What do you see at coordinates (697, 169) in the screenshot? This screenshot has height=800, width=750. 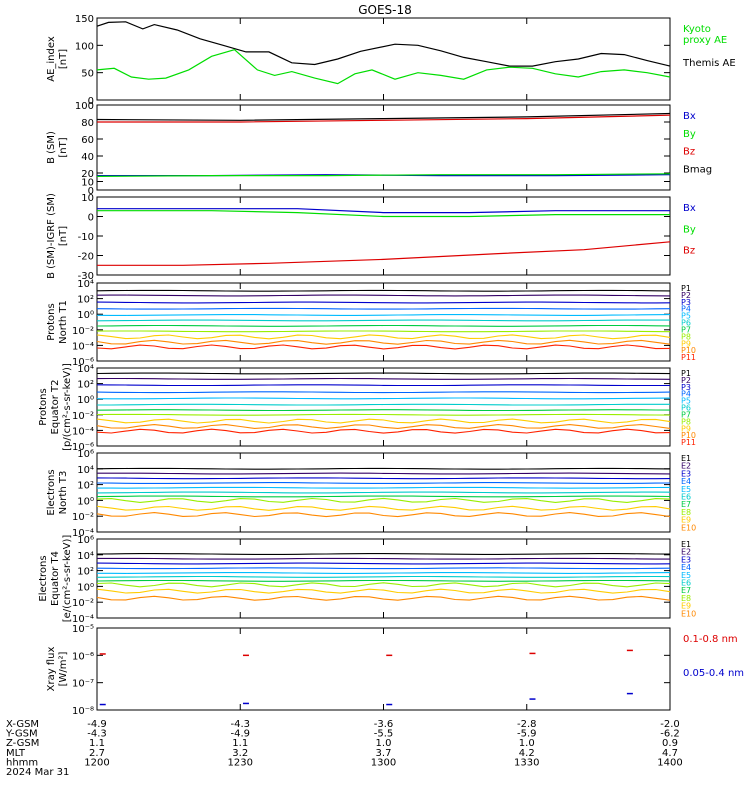 I see `legend-entry: Bmag` at bounding box center [697, 169].